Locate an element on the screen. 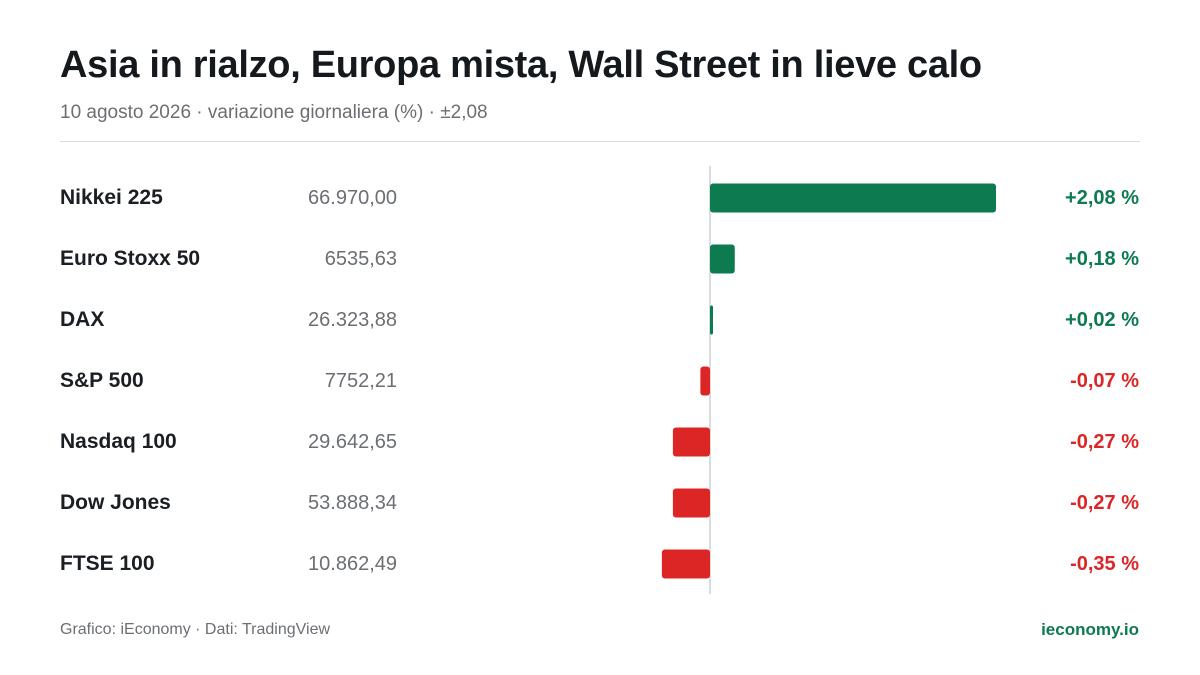  index-price: 7752,21 is located at coordinates (360, 381).